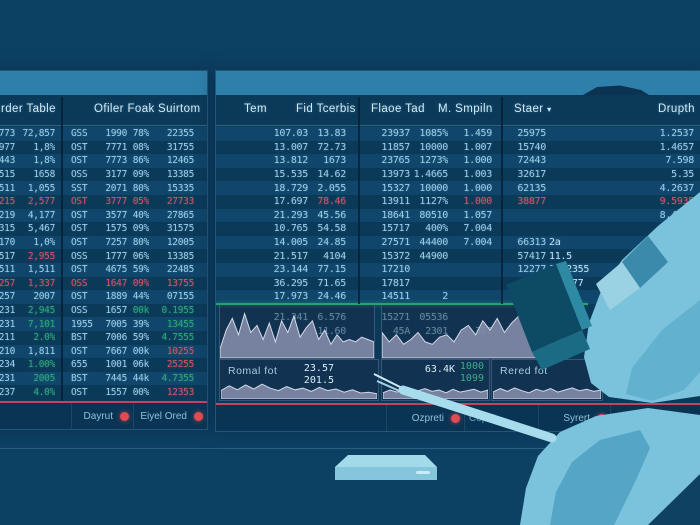  I want to click on footer-tab-dayrut: Dayrut, so click(102, 416).